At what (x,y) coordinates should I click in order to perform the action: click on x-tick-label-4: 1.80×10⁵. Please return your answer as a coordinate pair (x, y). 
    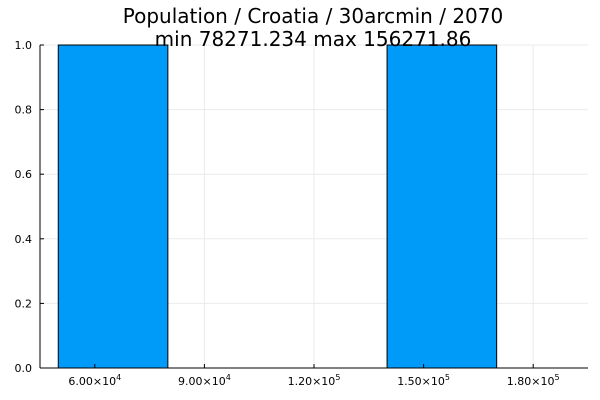
    Looking at the image, I should click on (533, 380).